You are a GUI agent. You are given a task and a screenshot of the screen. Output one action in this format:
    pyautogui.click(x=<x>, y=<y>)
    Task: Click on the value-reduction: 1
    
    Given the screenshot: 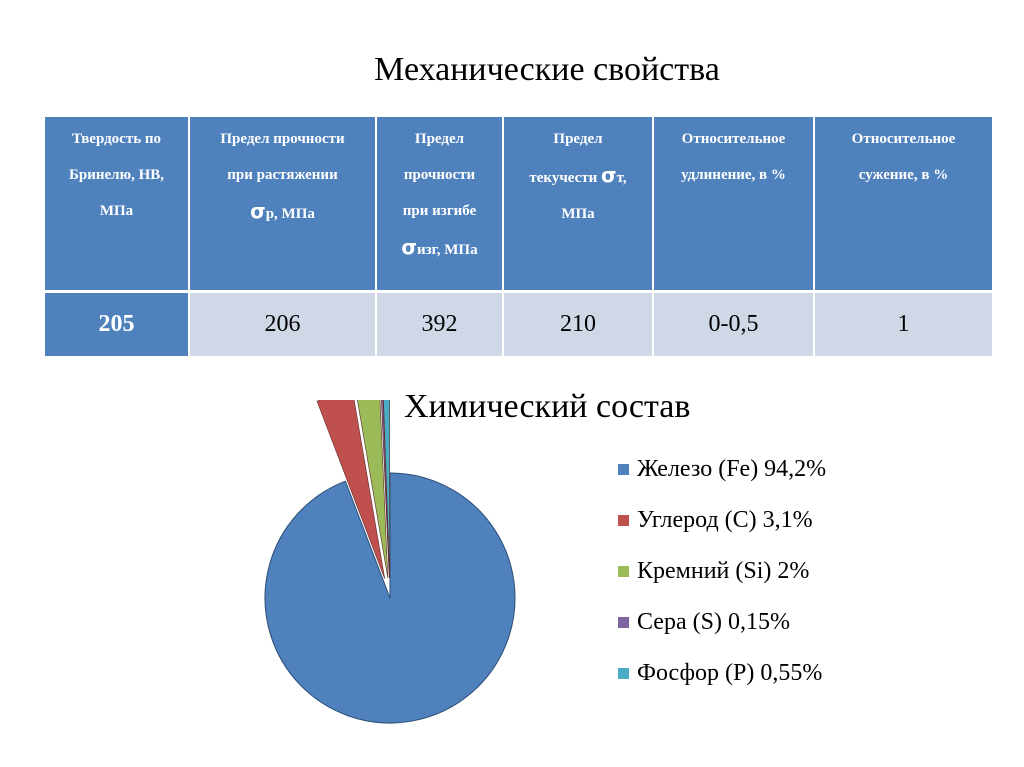 What is the action you would take?
    pyautogui.click(x=903, y=324)
    